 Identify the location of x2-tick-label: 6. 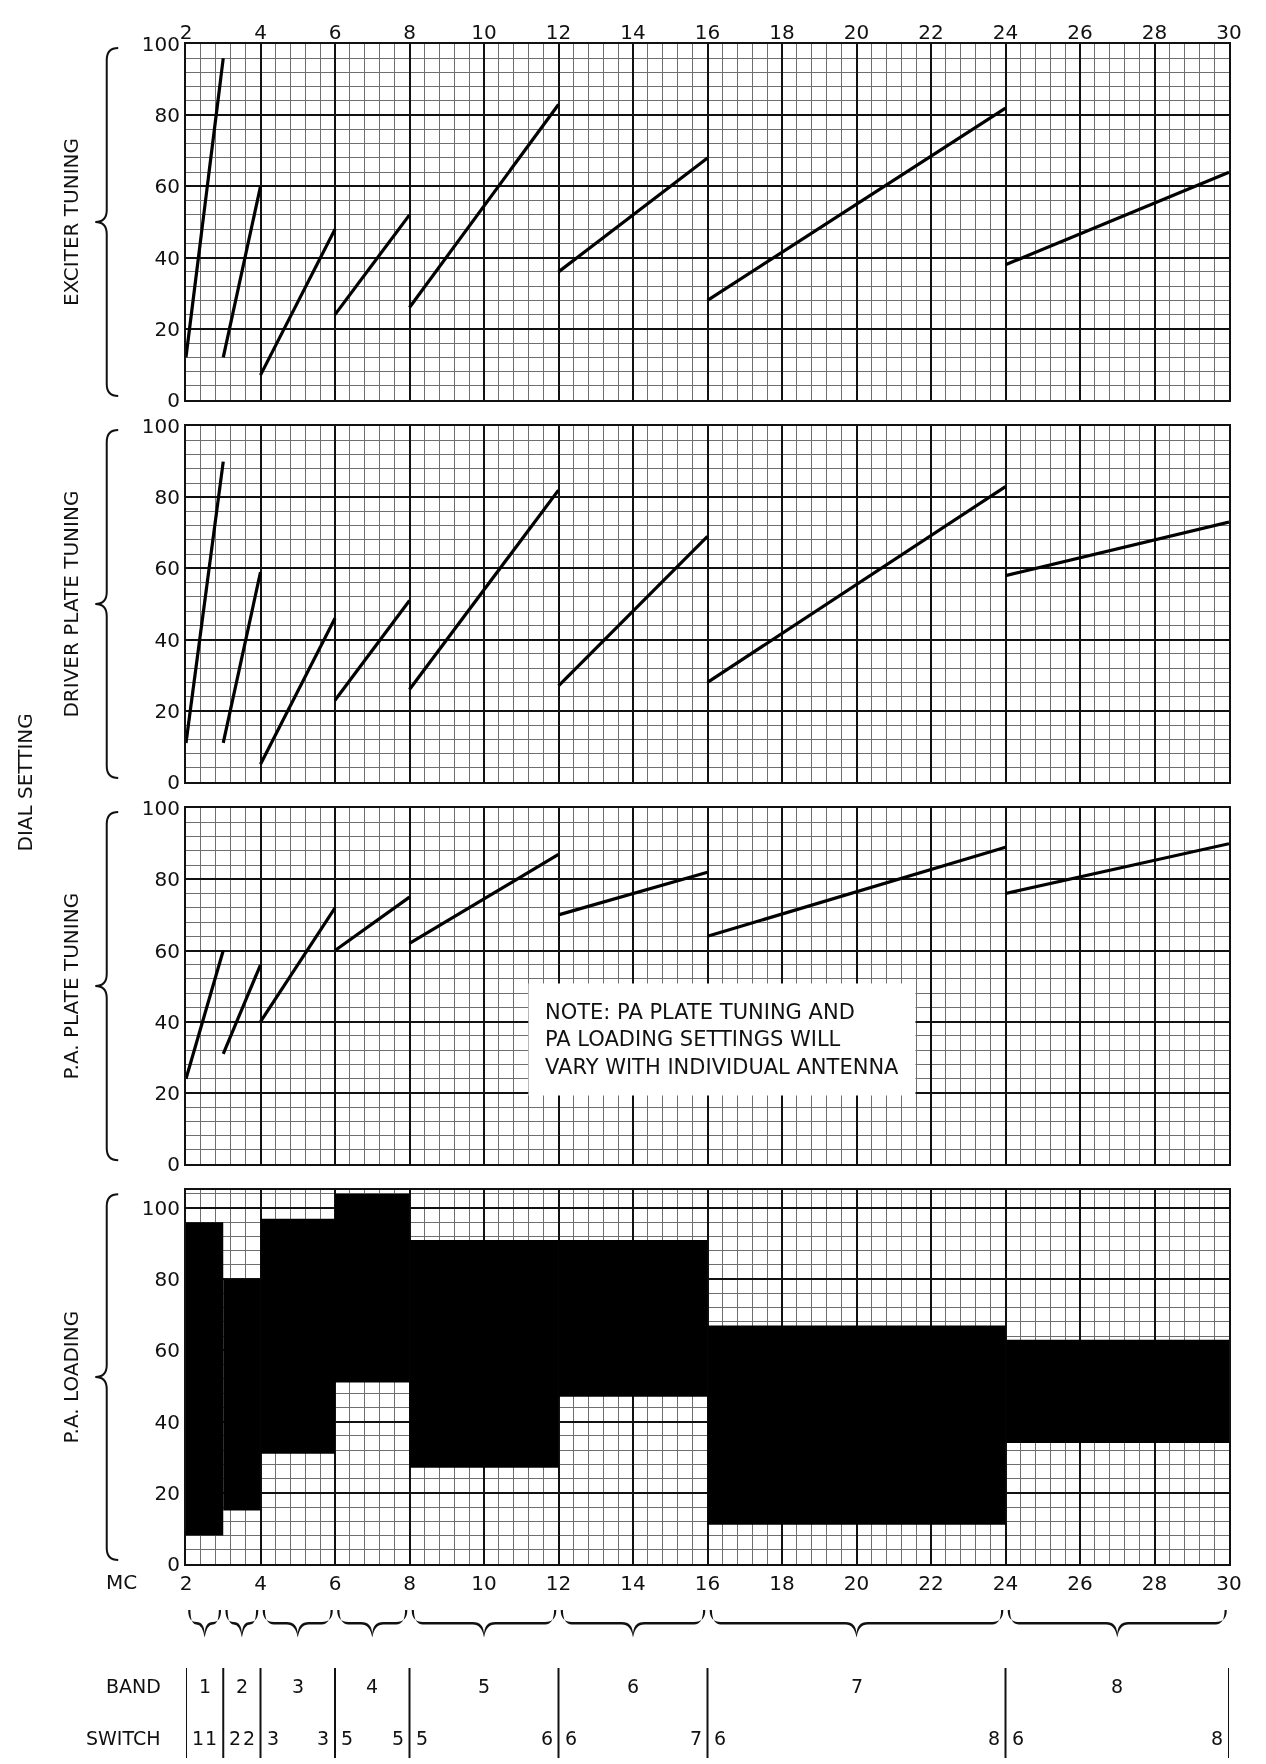
(335, 32).